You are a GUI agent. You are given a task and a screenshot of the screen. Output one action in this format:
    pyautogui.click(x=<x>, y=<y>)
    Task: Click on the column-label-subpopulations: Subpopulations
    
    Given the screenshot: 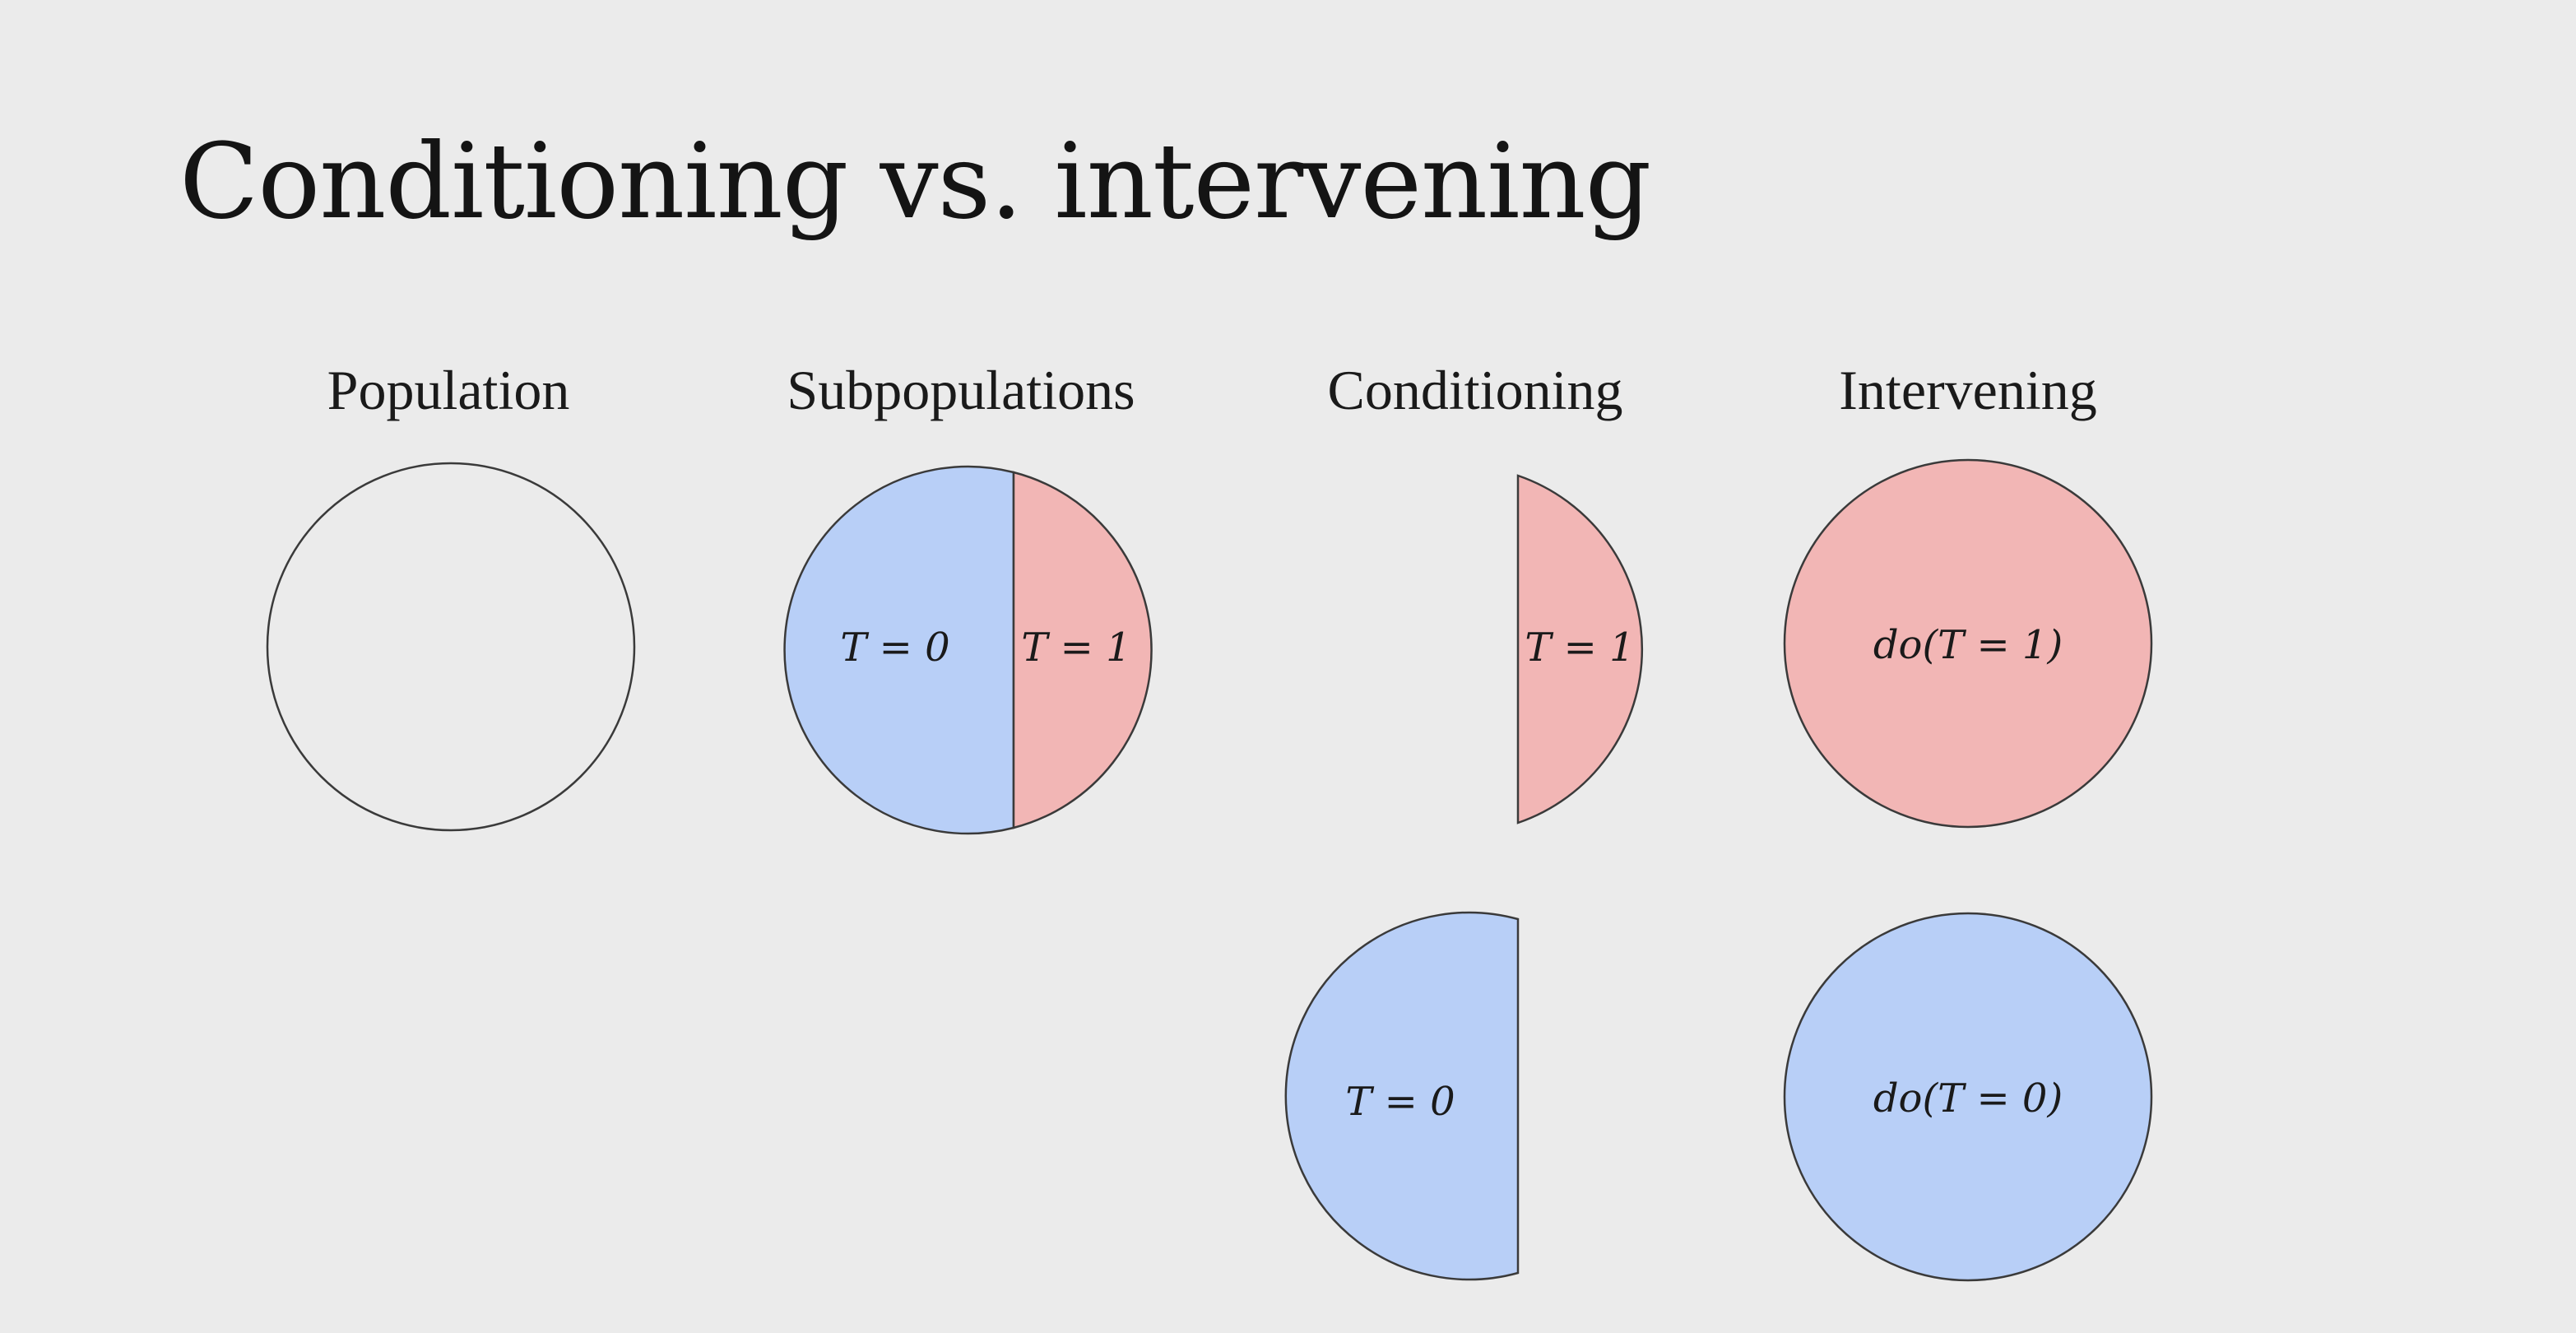 What is the action you would take?
    pyautogui.click(x=961, y=390)
    